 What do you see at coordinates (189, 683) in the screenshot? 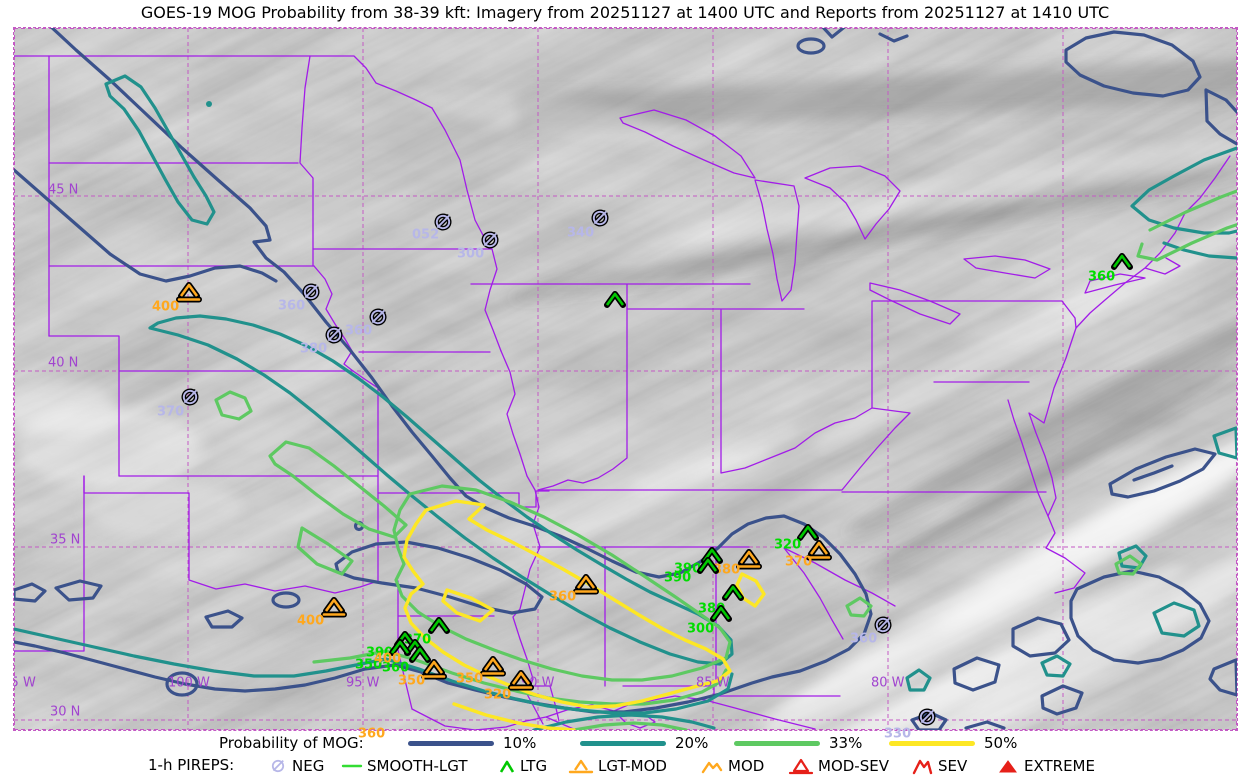
I see `grid-label: 100 W` at bounding box center [189, 683].